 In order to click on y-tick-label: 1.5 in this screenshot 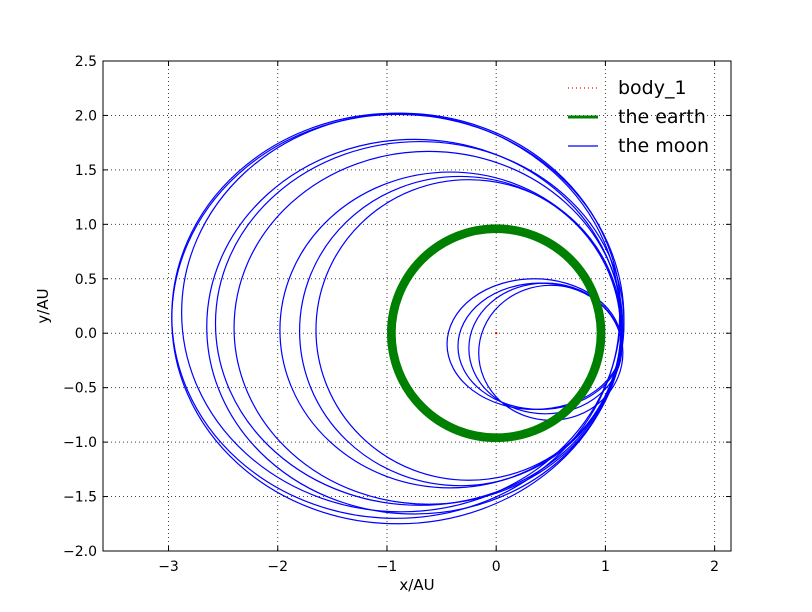, I will do `click(86, 171)`.